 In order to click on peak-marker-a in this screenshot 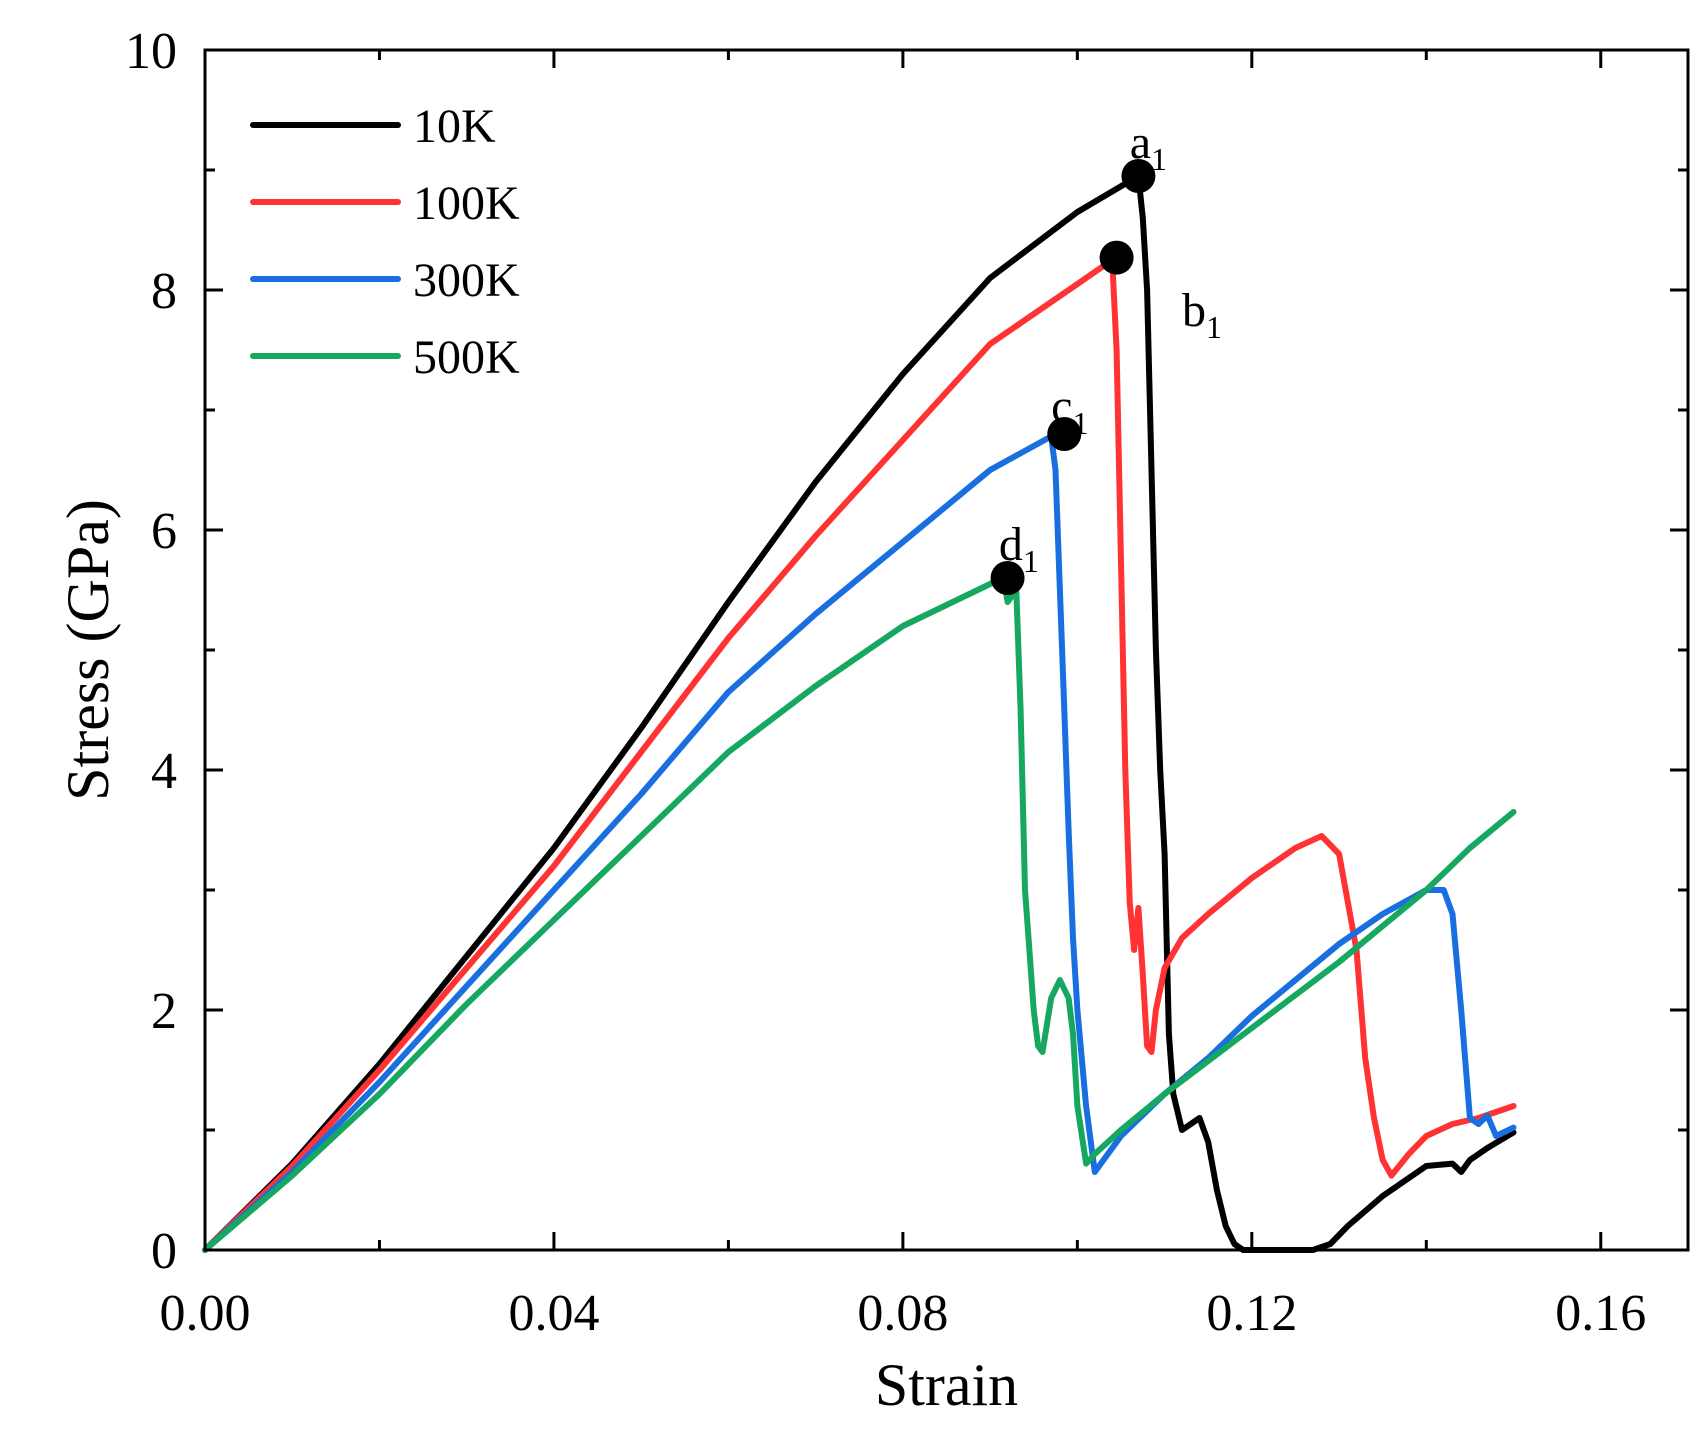, I will do `click(1138, 176)`.